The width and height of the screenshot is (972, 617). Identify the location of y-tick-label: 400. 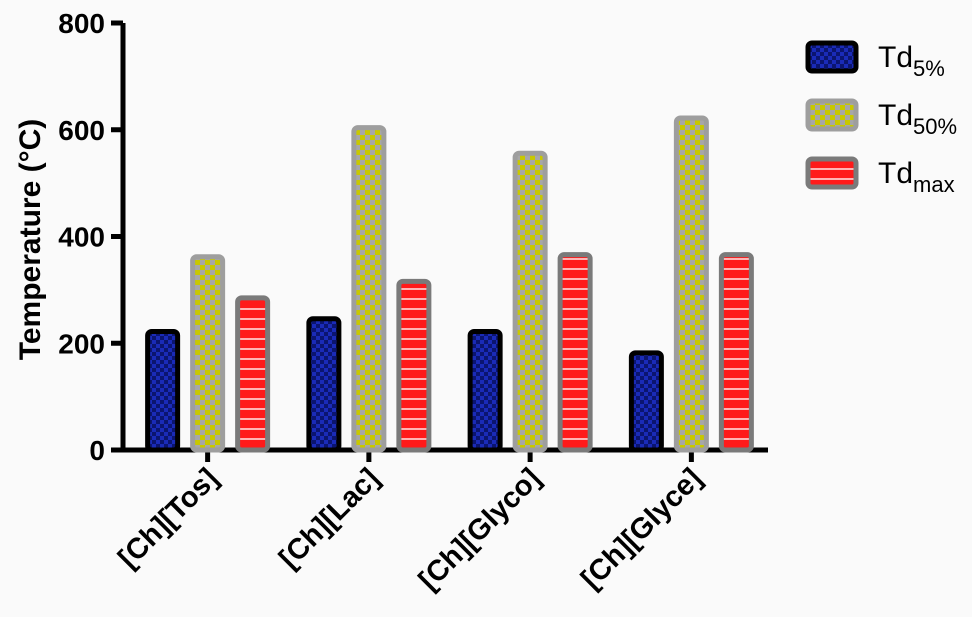
(81, 237).